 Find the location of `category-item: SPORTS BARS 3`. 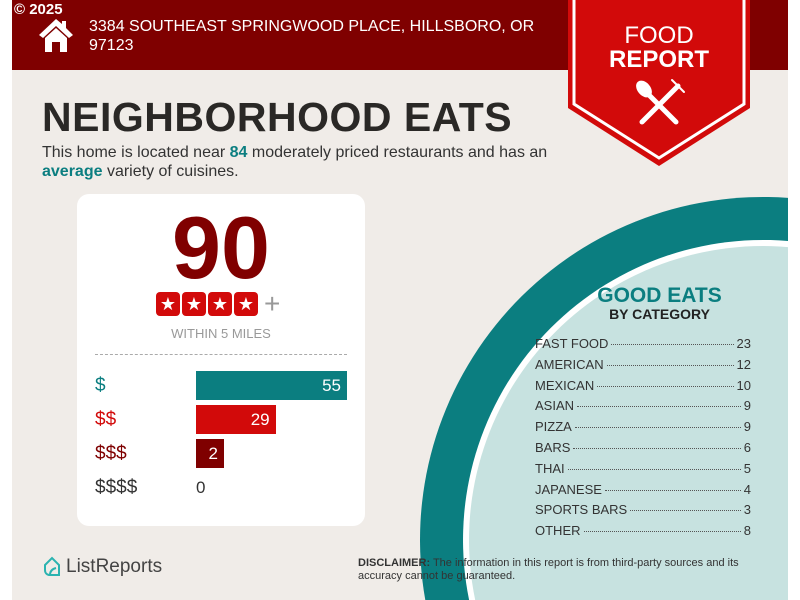

category-item: SPORTS BARS 3 is located at coordinates (643, 512).